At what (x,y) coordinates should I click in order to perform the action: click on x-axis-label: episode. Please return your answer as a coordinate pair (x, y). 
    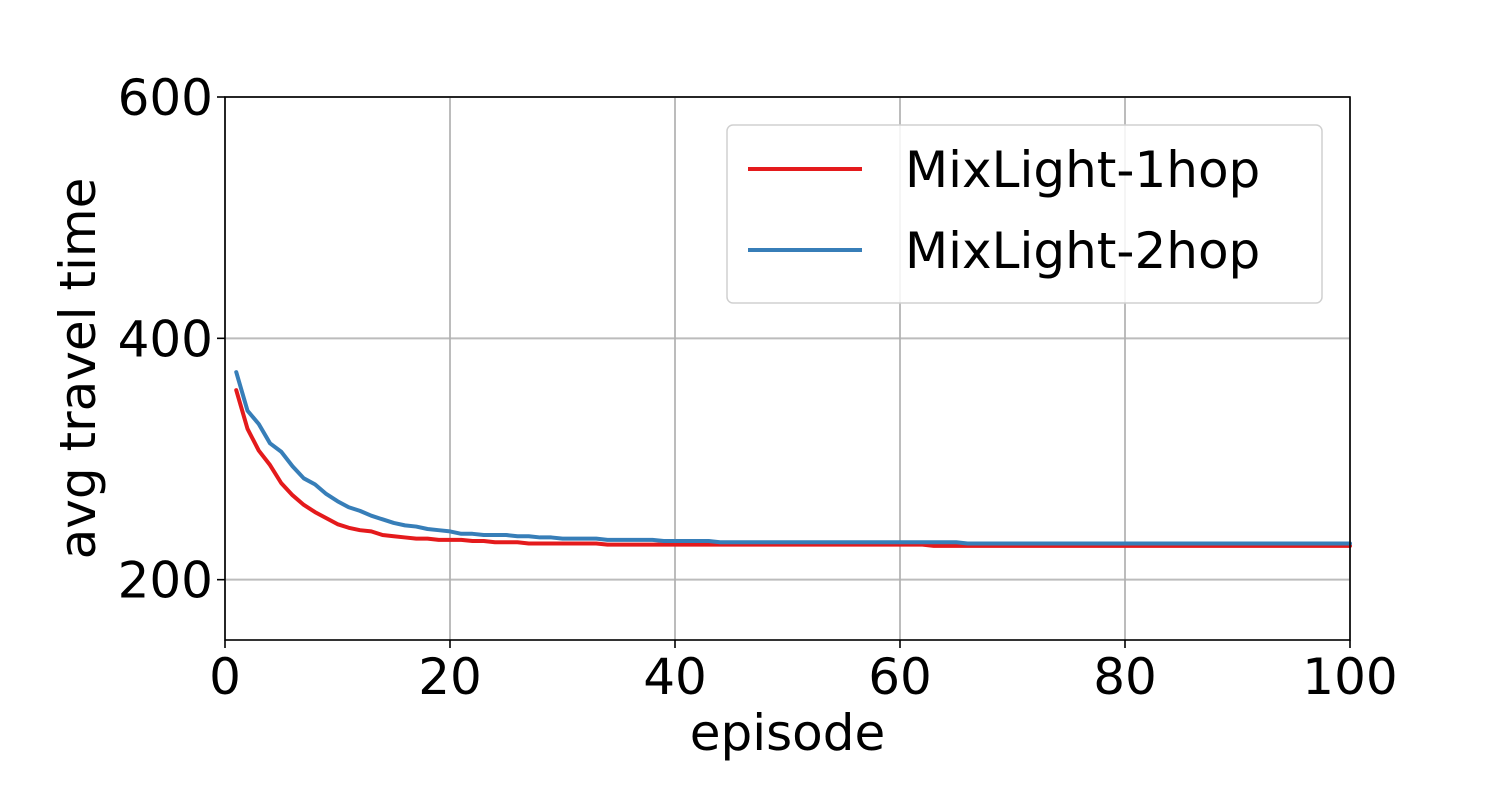
    Looking at the image, I should click on (788, 733).